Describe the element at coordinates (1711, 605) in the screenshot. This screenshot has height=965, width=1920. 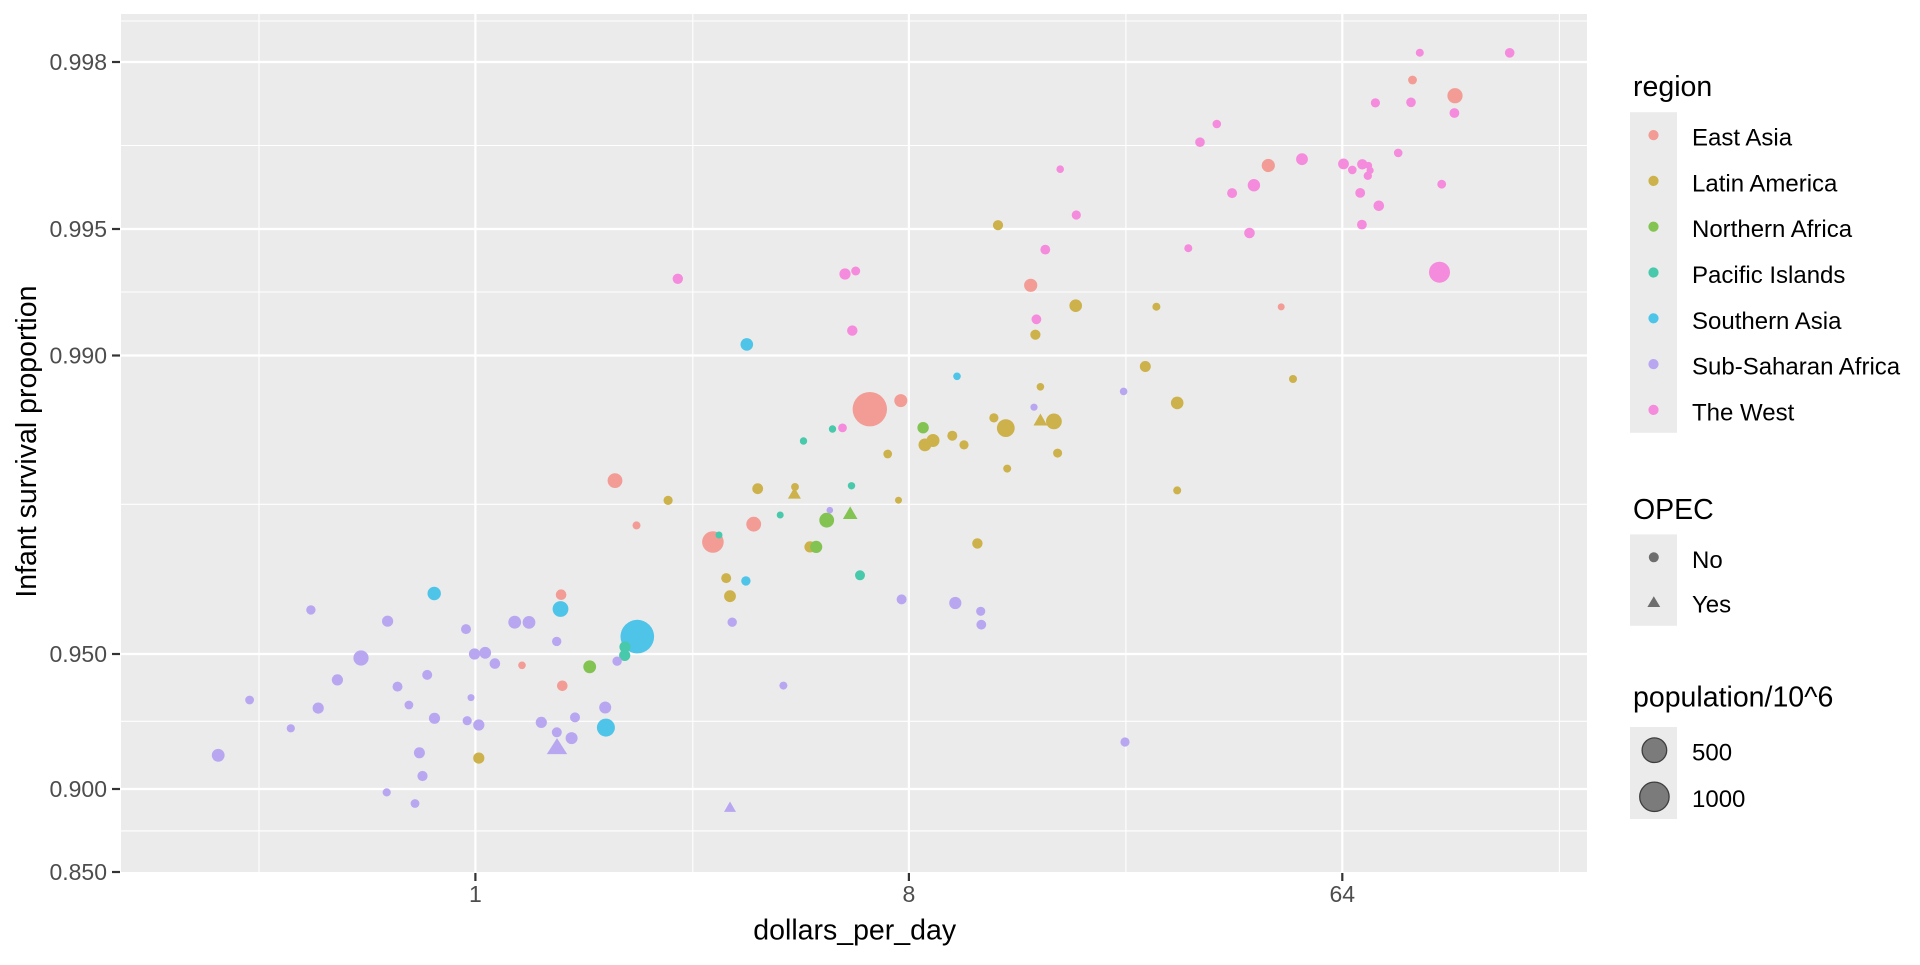
I see `svg-text: Yes` at that location.